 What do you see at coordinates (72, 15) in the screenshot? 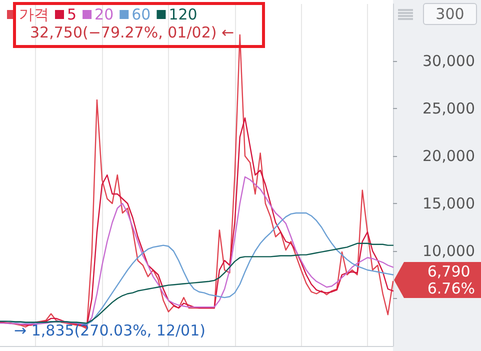
I see `legend-label: 5` at bounding box center [72, 15].